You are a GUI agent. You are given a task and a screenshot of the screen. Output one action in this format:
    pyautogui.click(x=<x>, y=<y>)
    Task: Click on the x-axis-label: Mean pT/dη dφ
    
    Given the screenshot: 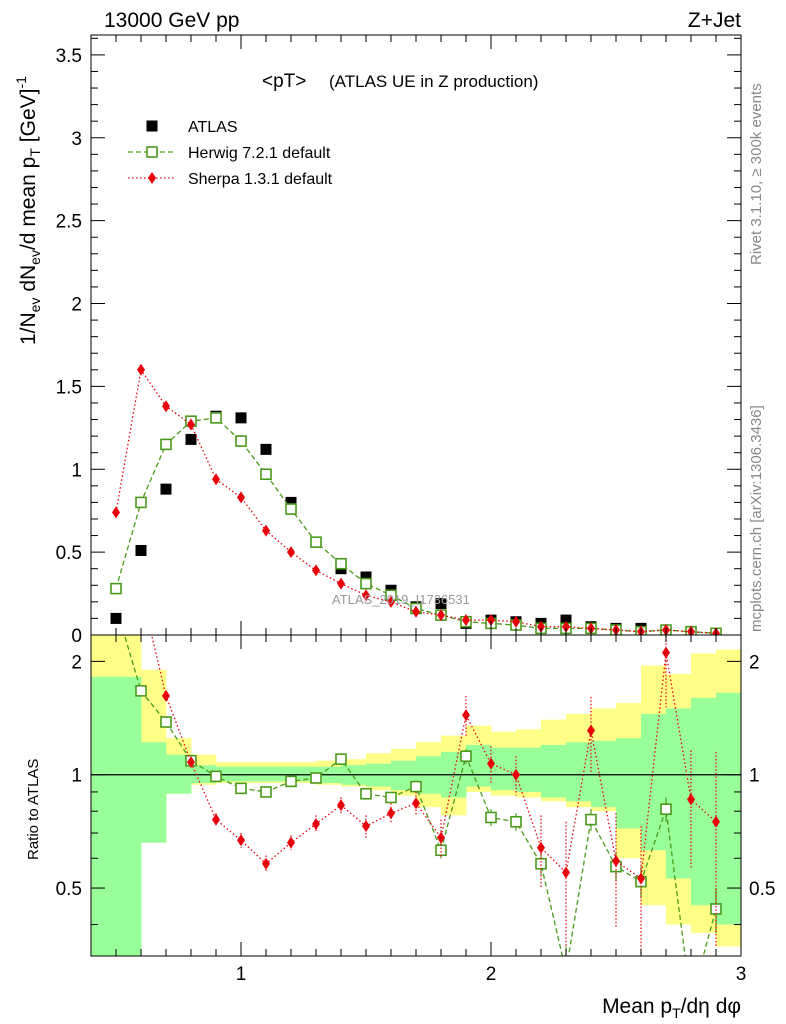 What is the action you would take?
    pyautogui.click(x=671, y=1008)
    